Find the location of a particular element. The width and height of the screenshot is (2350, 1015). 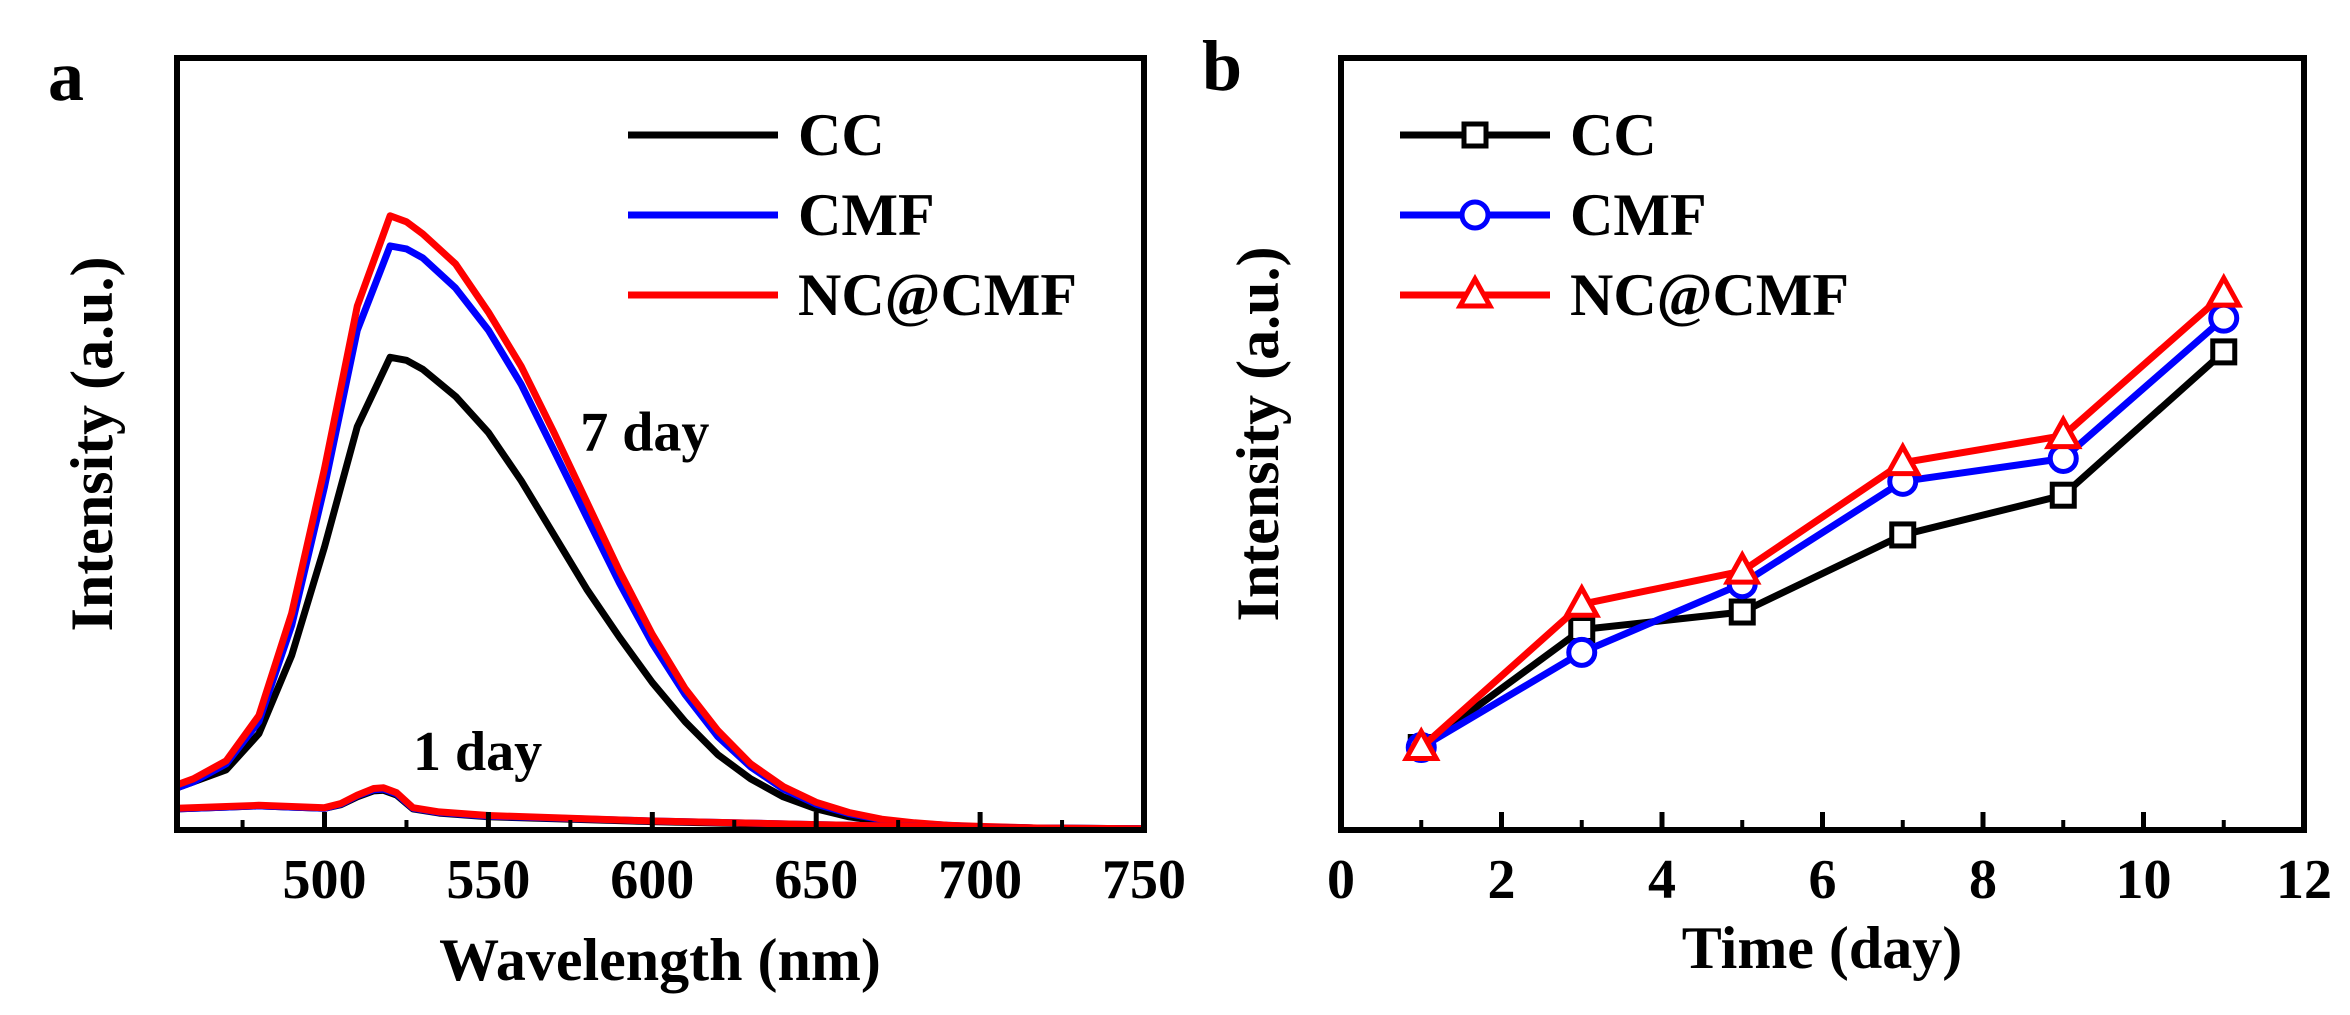

series-line-cc is located at coordinates (1823, 550).